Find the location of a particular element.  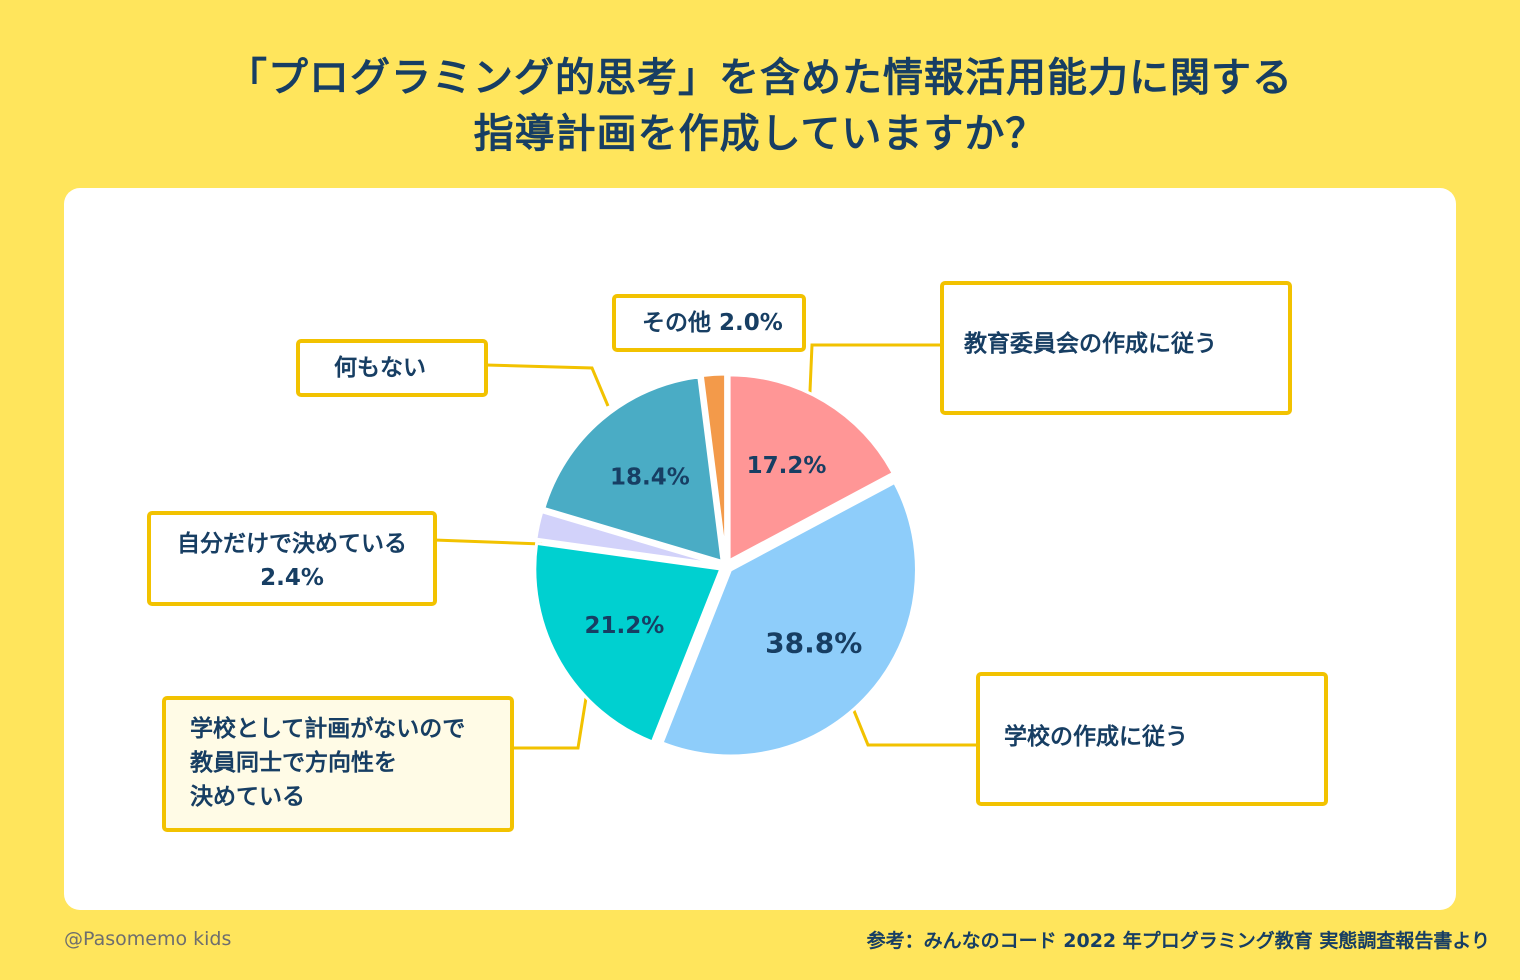

pie-slices is located at coordinates (725, 565).